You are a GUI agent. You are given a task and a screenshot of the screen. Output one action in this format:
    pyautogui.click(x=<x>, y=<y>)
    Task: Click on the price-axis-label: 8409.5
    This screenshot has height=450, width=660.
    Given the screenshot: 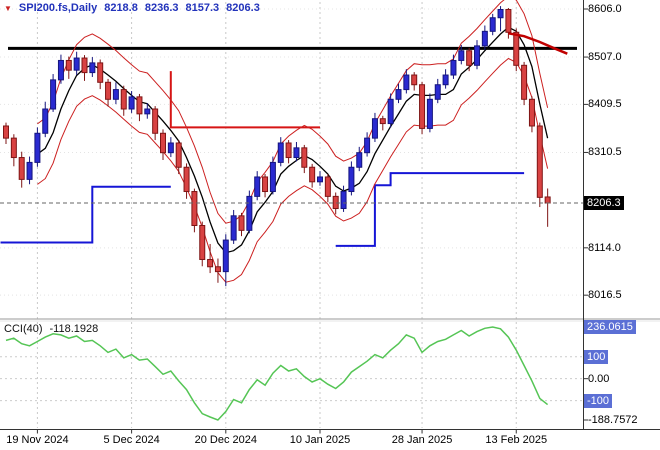 What is the action you would take?
    pyautogui.click(x=605, y=104)
    